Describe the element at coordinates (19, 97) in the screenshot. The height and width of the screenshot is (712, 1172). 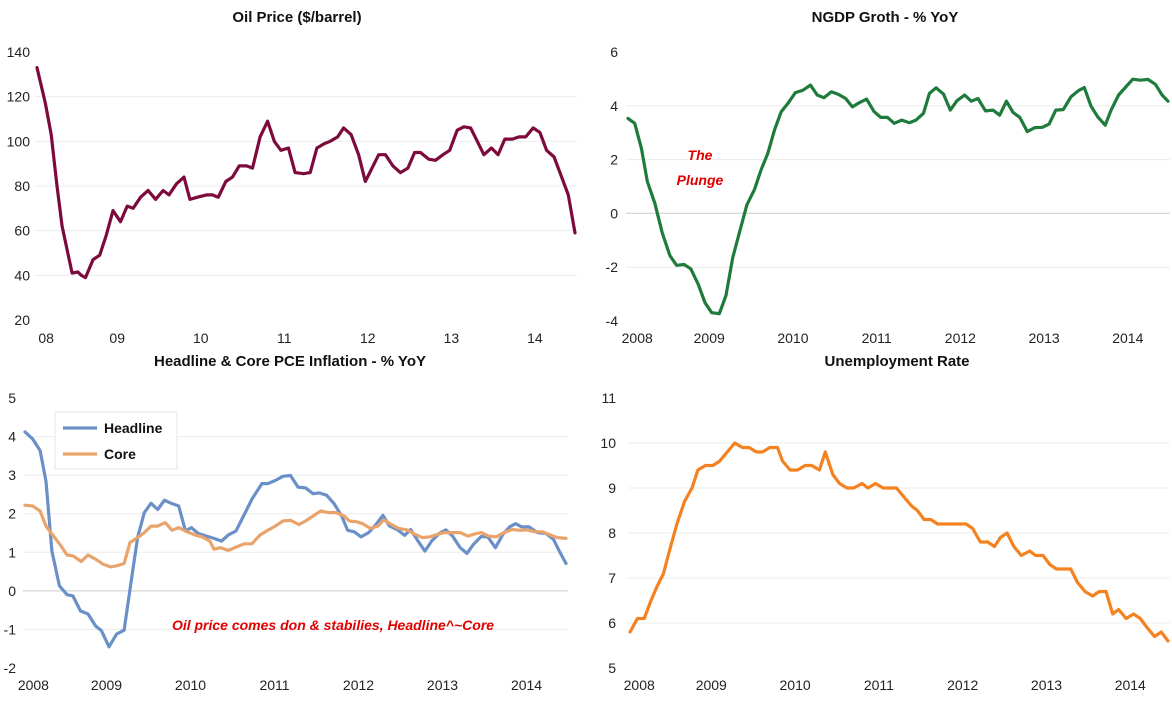
I see `y-tick-label: 120` at that location.